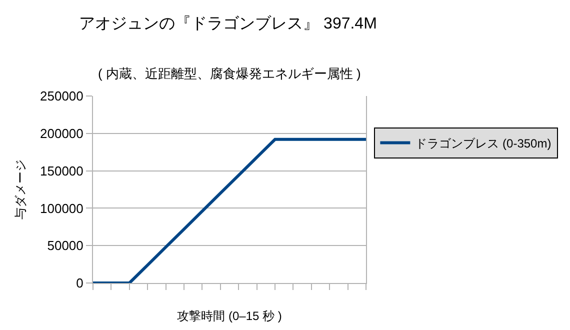  Describe the element at coordinates (229, 73) in the screenshot. I see `chart-subtitle: ( 内蔵、近距離型、腐食爆発エネルギー属性 )` at that location.